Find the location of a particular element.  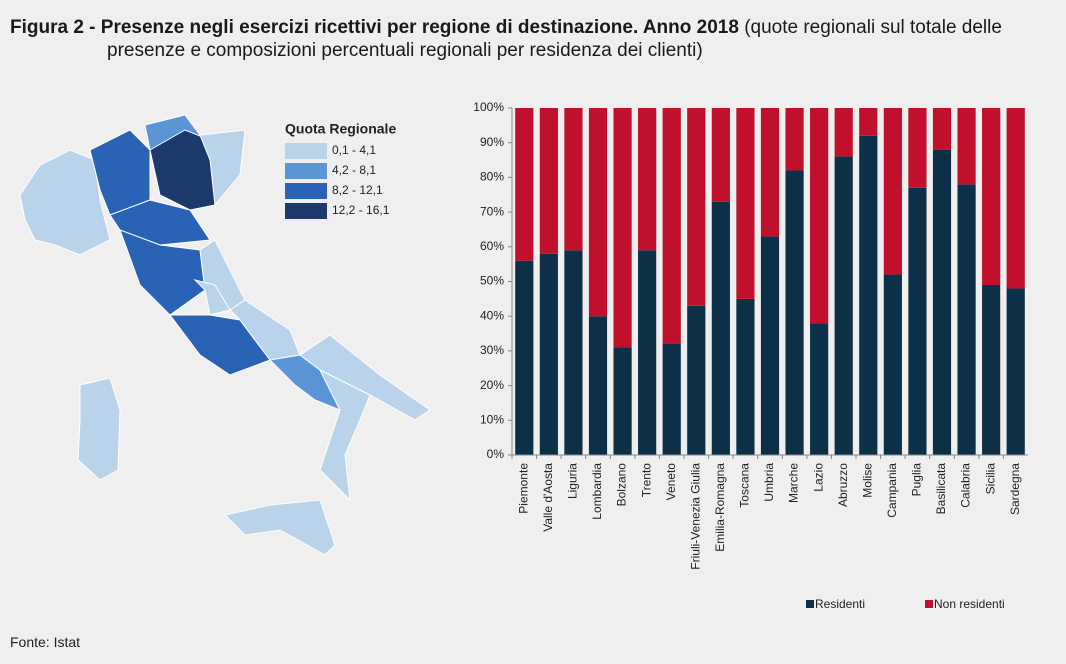

x-tick-label: Marche is located at coordinates (794, 483).